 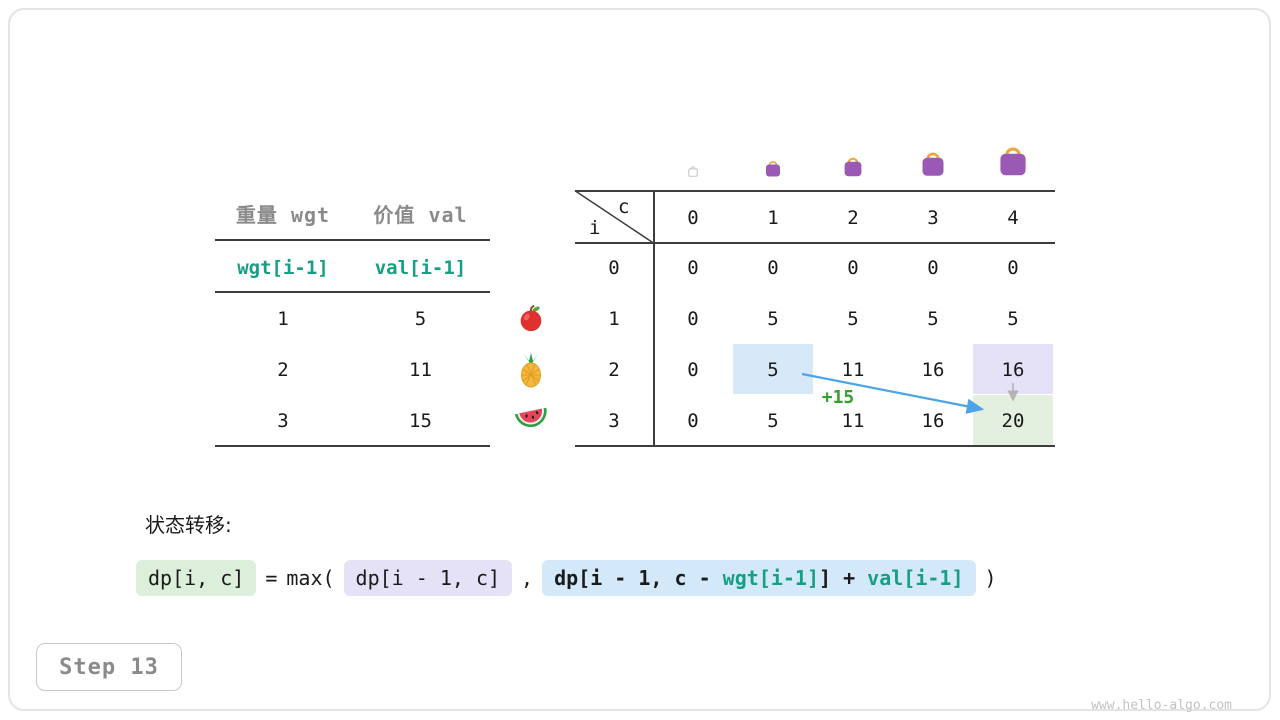 What do you see at coordinates (915, 578) in the screenshot?
I see `formula-arg2-val: val[i-1]` at bounding box center [915, 578].